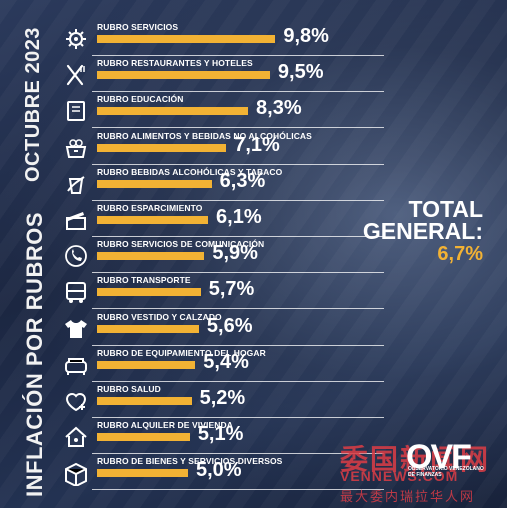 The width and height of the screenshot is (507, 508). Describe the element at coordinates (144, 280) in the screenshot. I see `category-label: RUBRO TRANSPORTE` at that location.